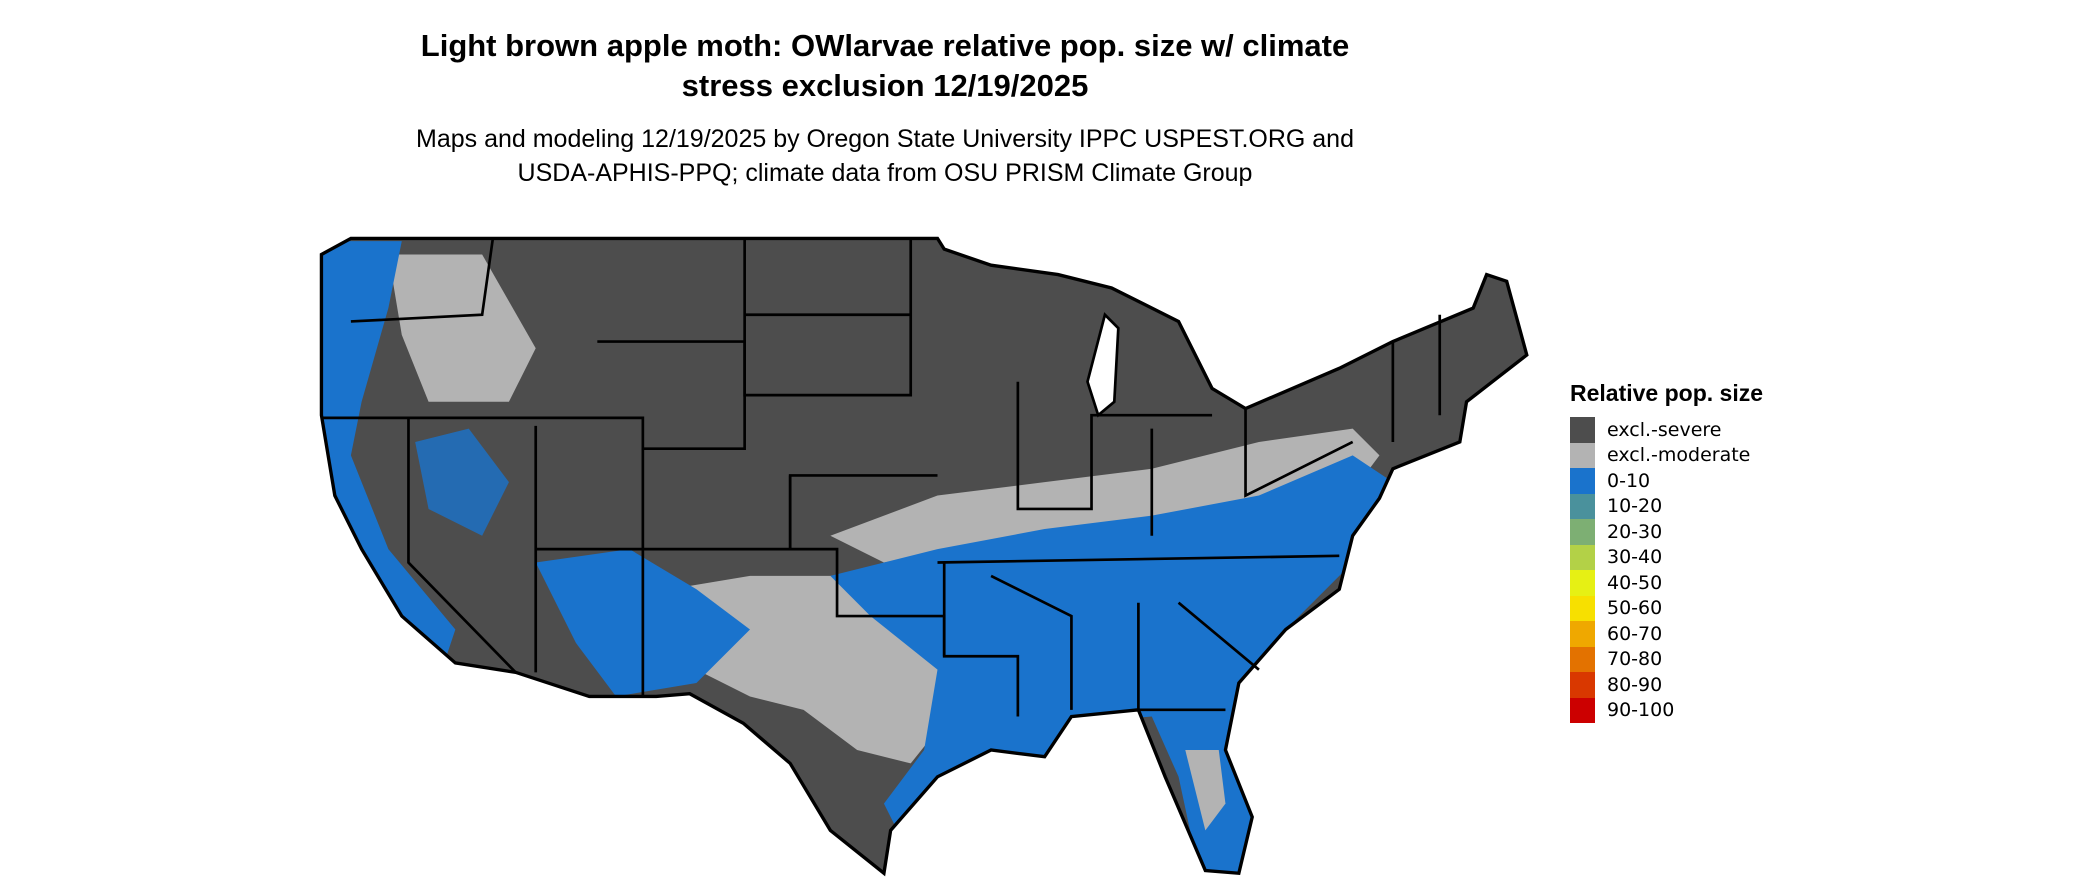 This screenshot has height=892, width=2100. I want to click on legend-label: 10-20, so click(1635, 506).